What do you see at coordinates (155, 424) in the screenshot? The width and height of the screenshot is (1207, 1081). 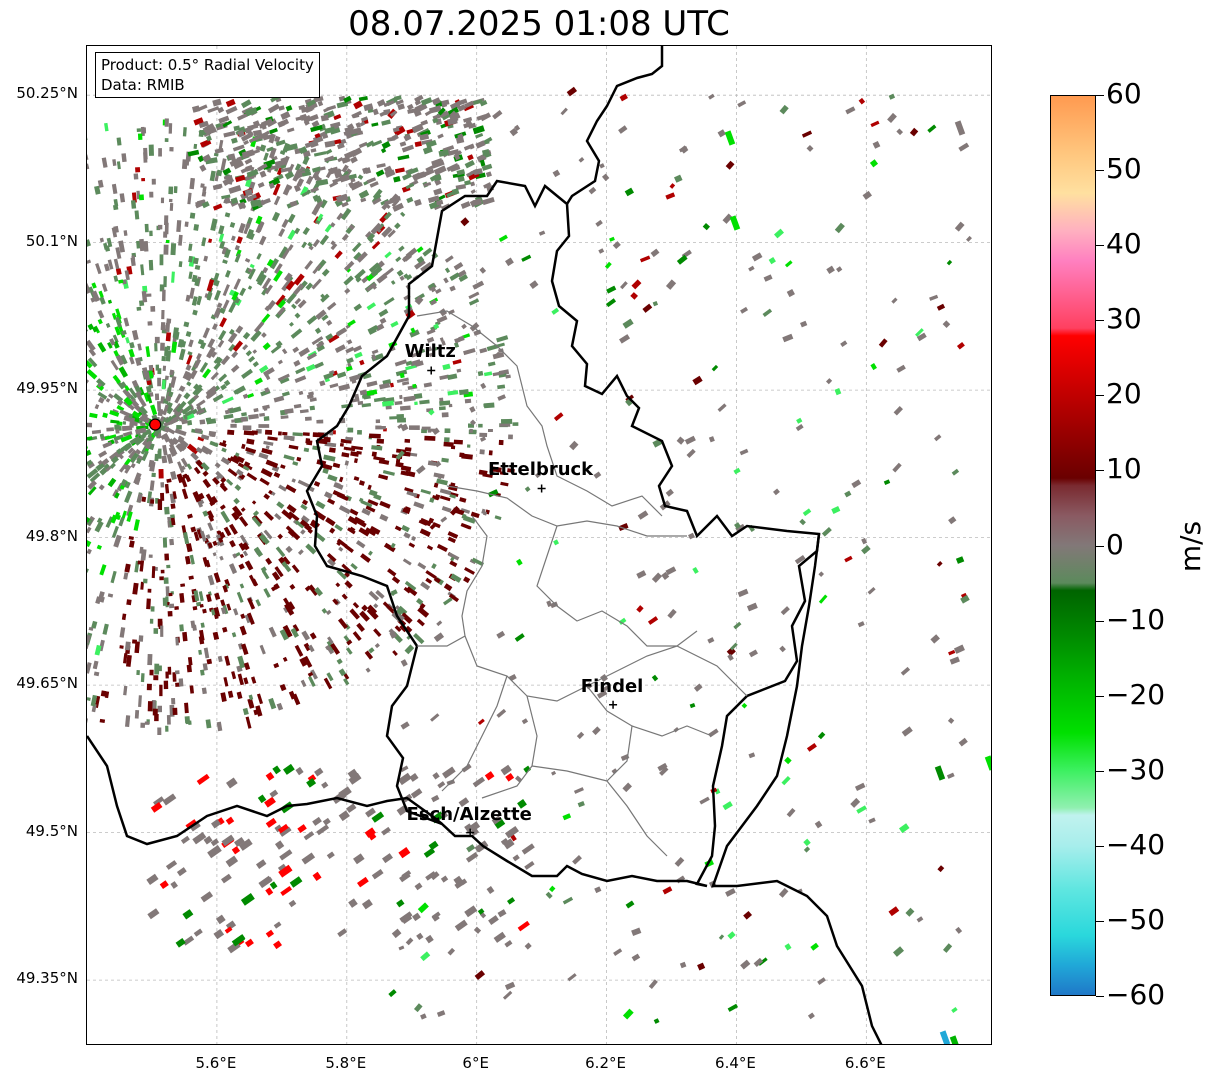 I see `radar-site-marker` at bounding box center [155, 424].